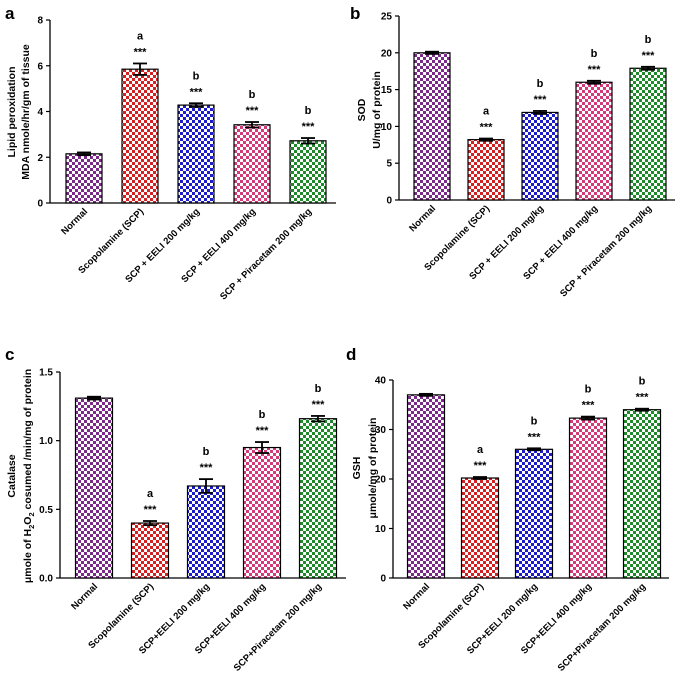 This screenshot has height=685, width=685. I want to click on panel-d-ylabel: GSH, so click(357, 468).